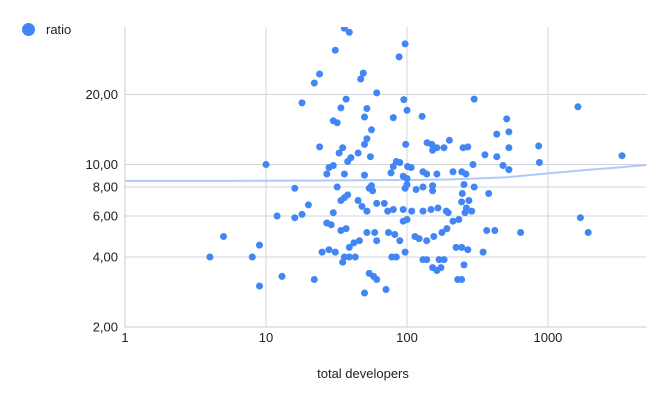 This screenshot has width=648, height=401. What do you see at coordinates (363, 373) in the screenshot?
I see `x-axis-title: total developers` at bounding box center [363, 373].